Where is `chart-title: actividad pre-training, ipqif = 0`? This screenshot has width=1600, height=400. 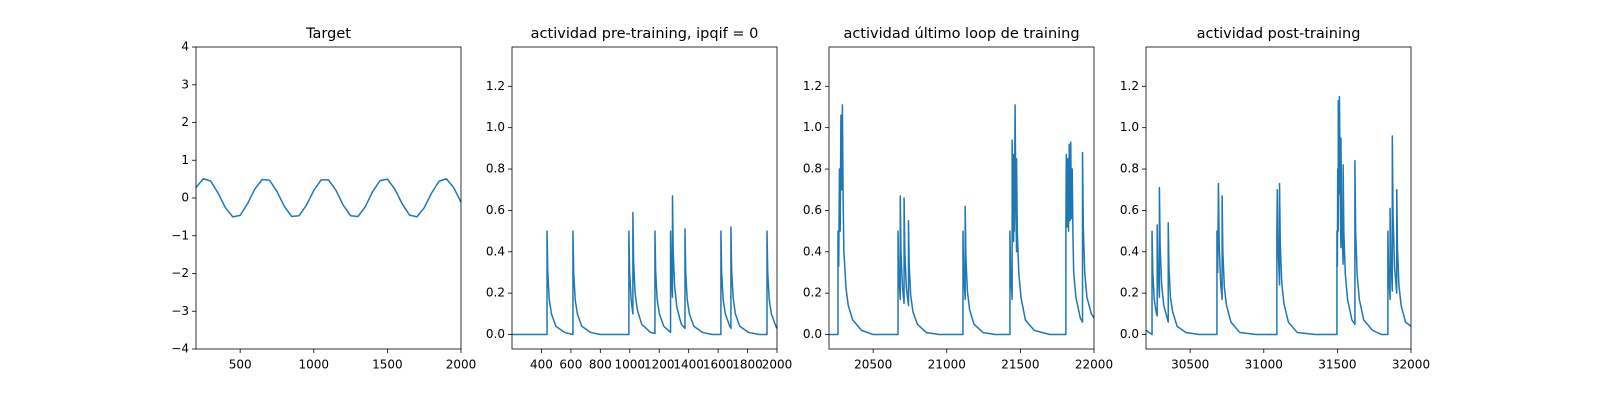 chart-title: actividad pre-training, ipqif = 0 is located at coordinates (645, 34).